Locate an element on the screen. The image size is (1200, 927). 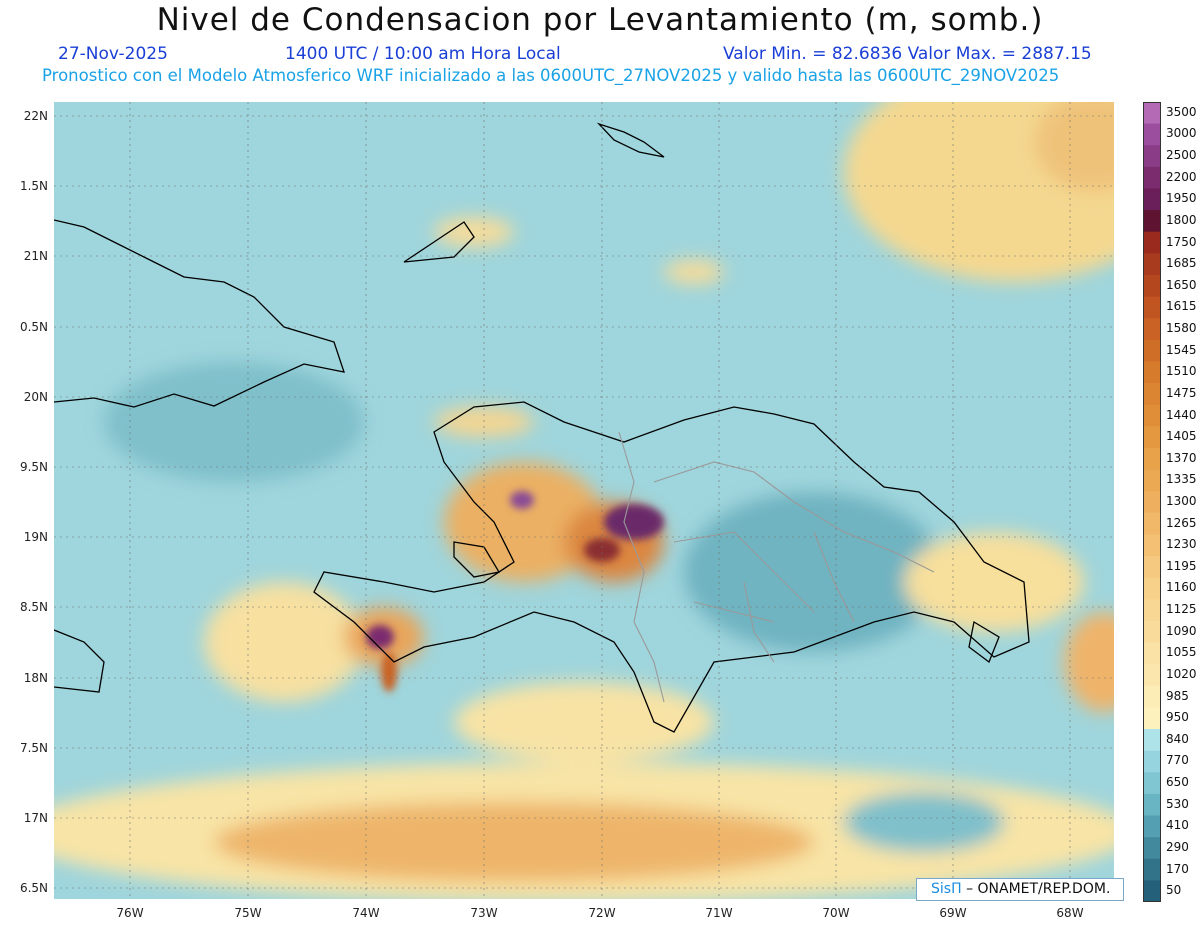
lat-label: 21N is located at coordinates (35, 256).